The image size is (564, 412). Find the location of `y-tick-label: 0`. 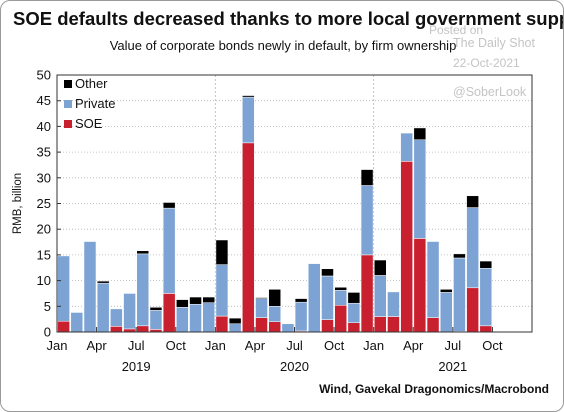

y-tick-label: 0 is located at coordinates (47, 332).